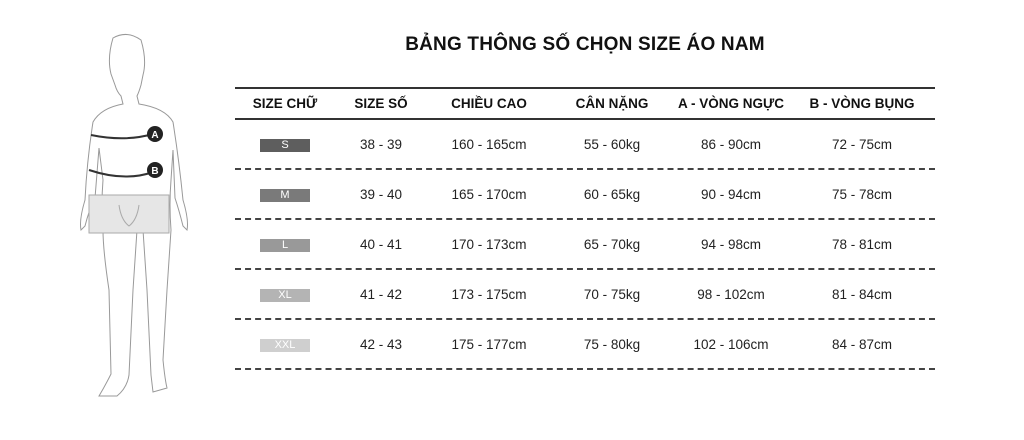 The height and width of the screenshot is (440, 1024). Describe the element at coordinates (612, 144) in the screenshot. I see `cell-weight: 55 - 60kg` at that location.